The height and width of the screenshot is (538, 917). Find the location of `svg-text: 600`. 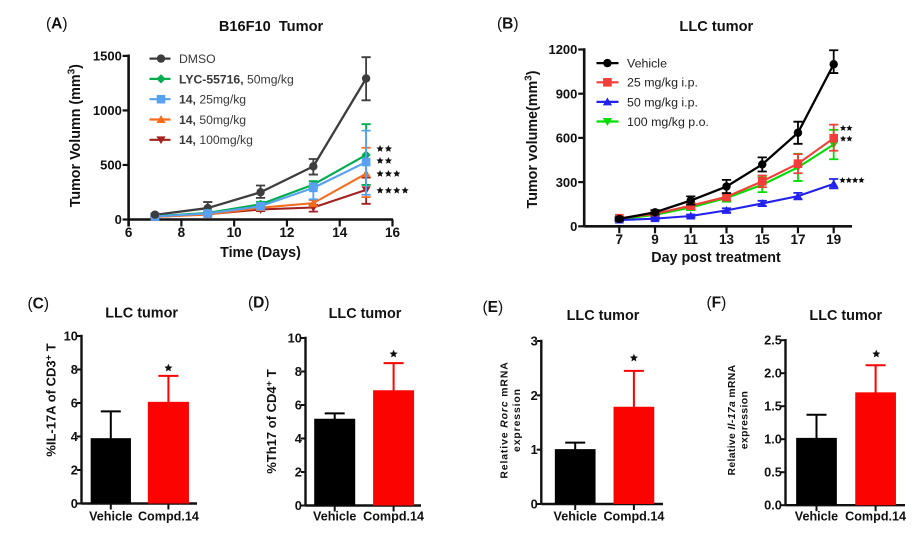

svg-text: 600 is located at coordinates (567, 138).